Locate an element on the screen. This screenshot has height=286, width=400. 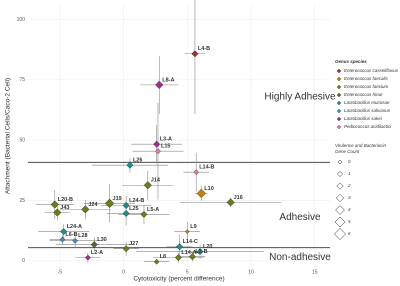
x-tick-label: 5 is located at coordinates (187, 272).